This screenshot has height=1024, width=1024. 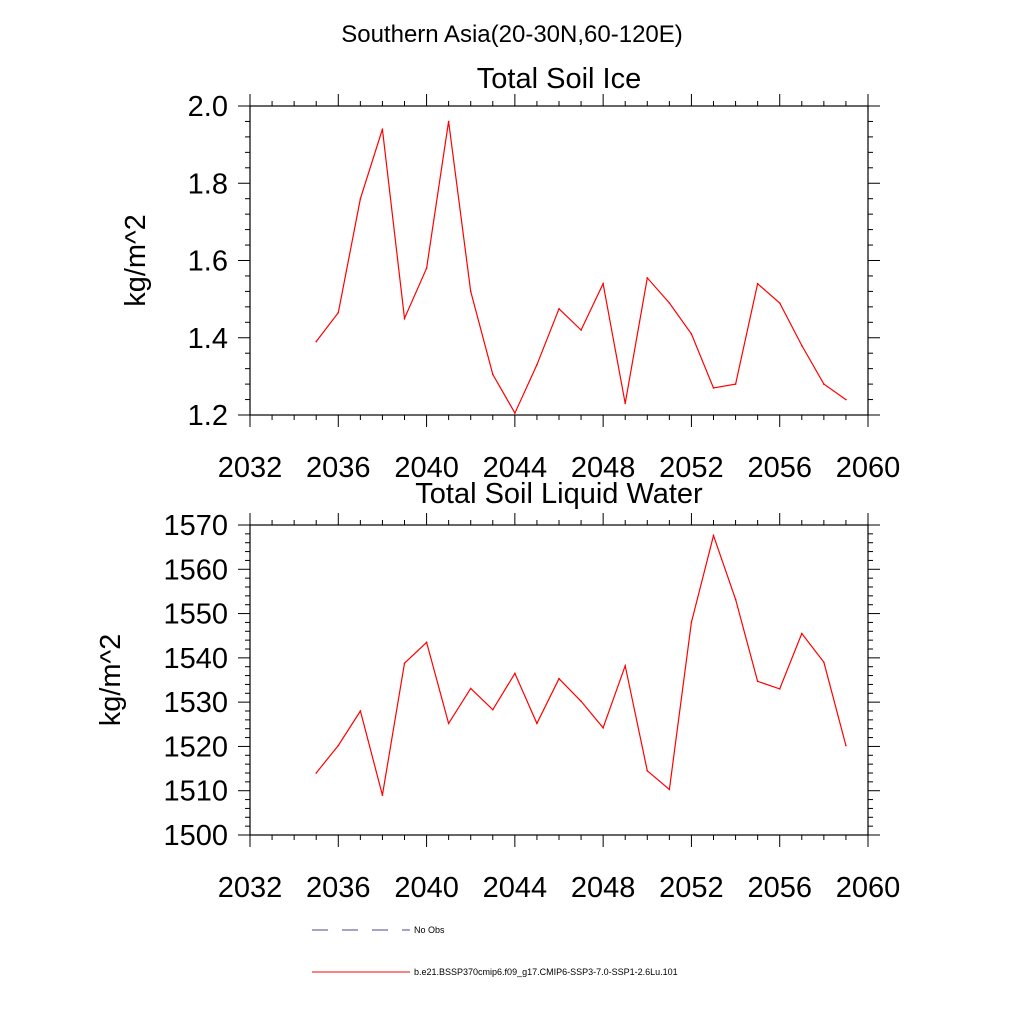 I want to click on y-tick-label: 1500, so click(x=195, y=836).